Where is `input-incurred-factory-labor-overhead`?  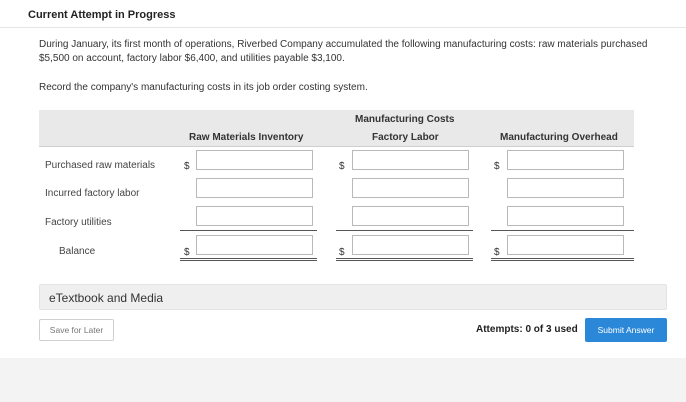 input-incurred-factory-labor-overhead is located at coordinates (565, 188).